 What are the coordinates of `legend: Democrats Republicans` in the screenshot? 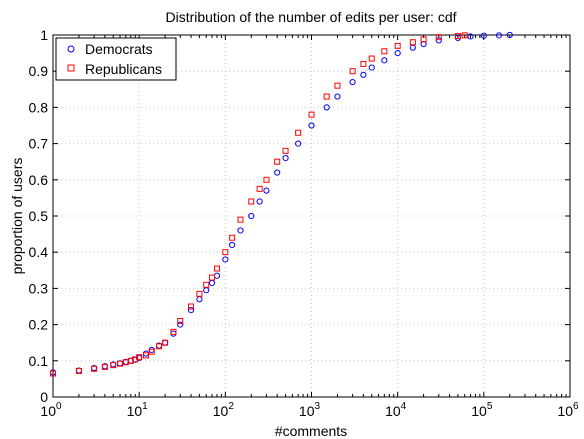 It's located at (116, 59).